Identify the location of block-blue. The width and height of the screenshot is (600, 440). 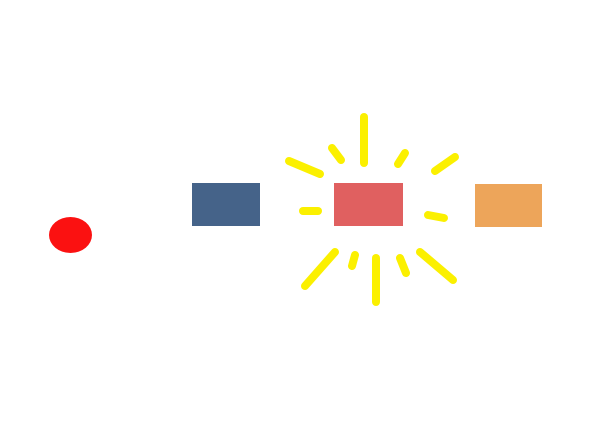
(226, 204).